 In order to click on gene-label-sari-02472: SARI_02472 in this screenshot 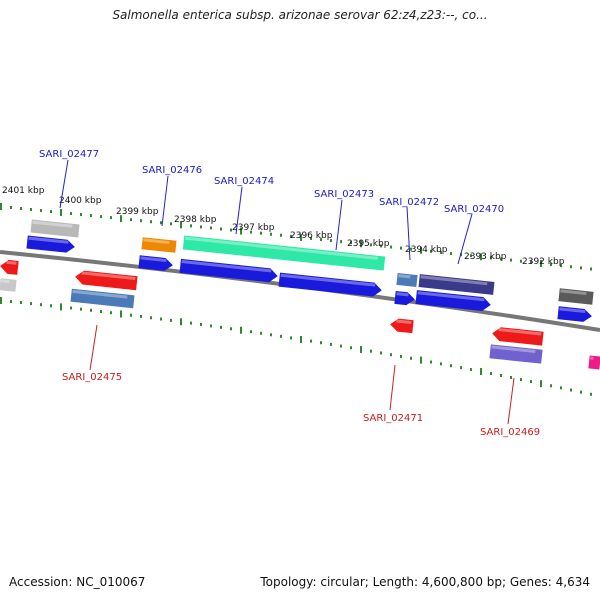, I will do `click(409, 202)`.